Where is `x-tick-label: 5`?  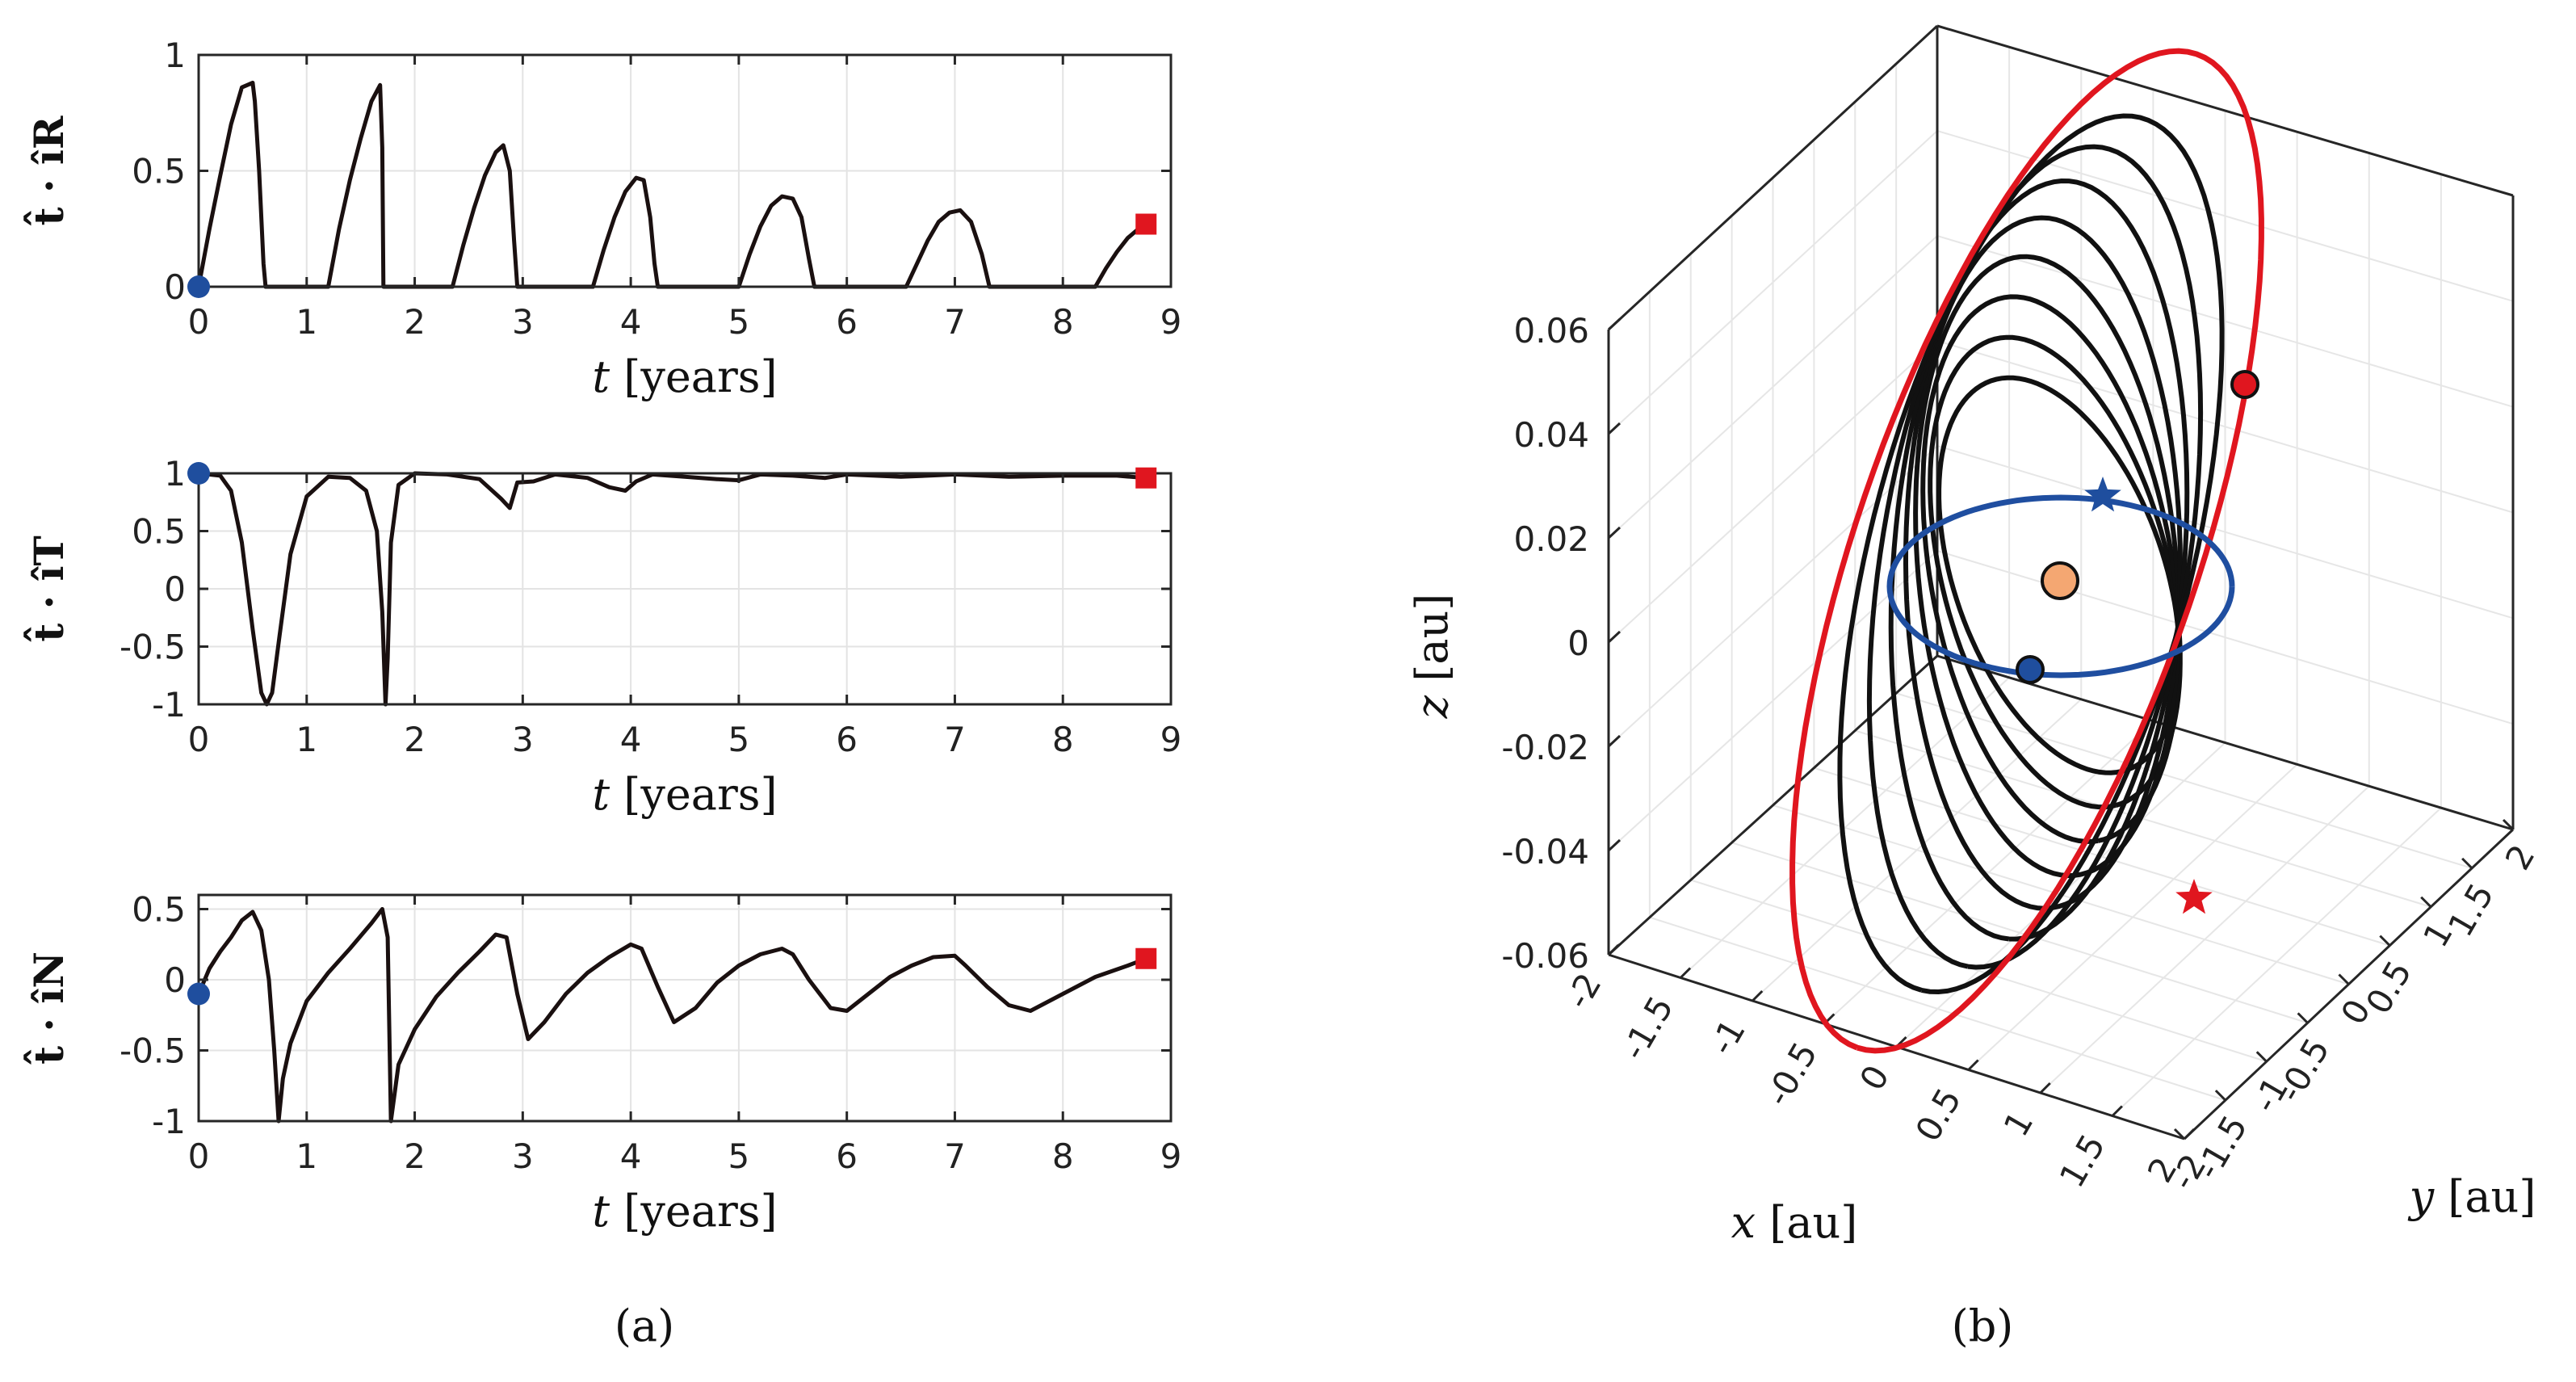 x-tick-label: 5 is located at coordinates (739, 1156).